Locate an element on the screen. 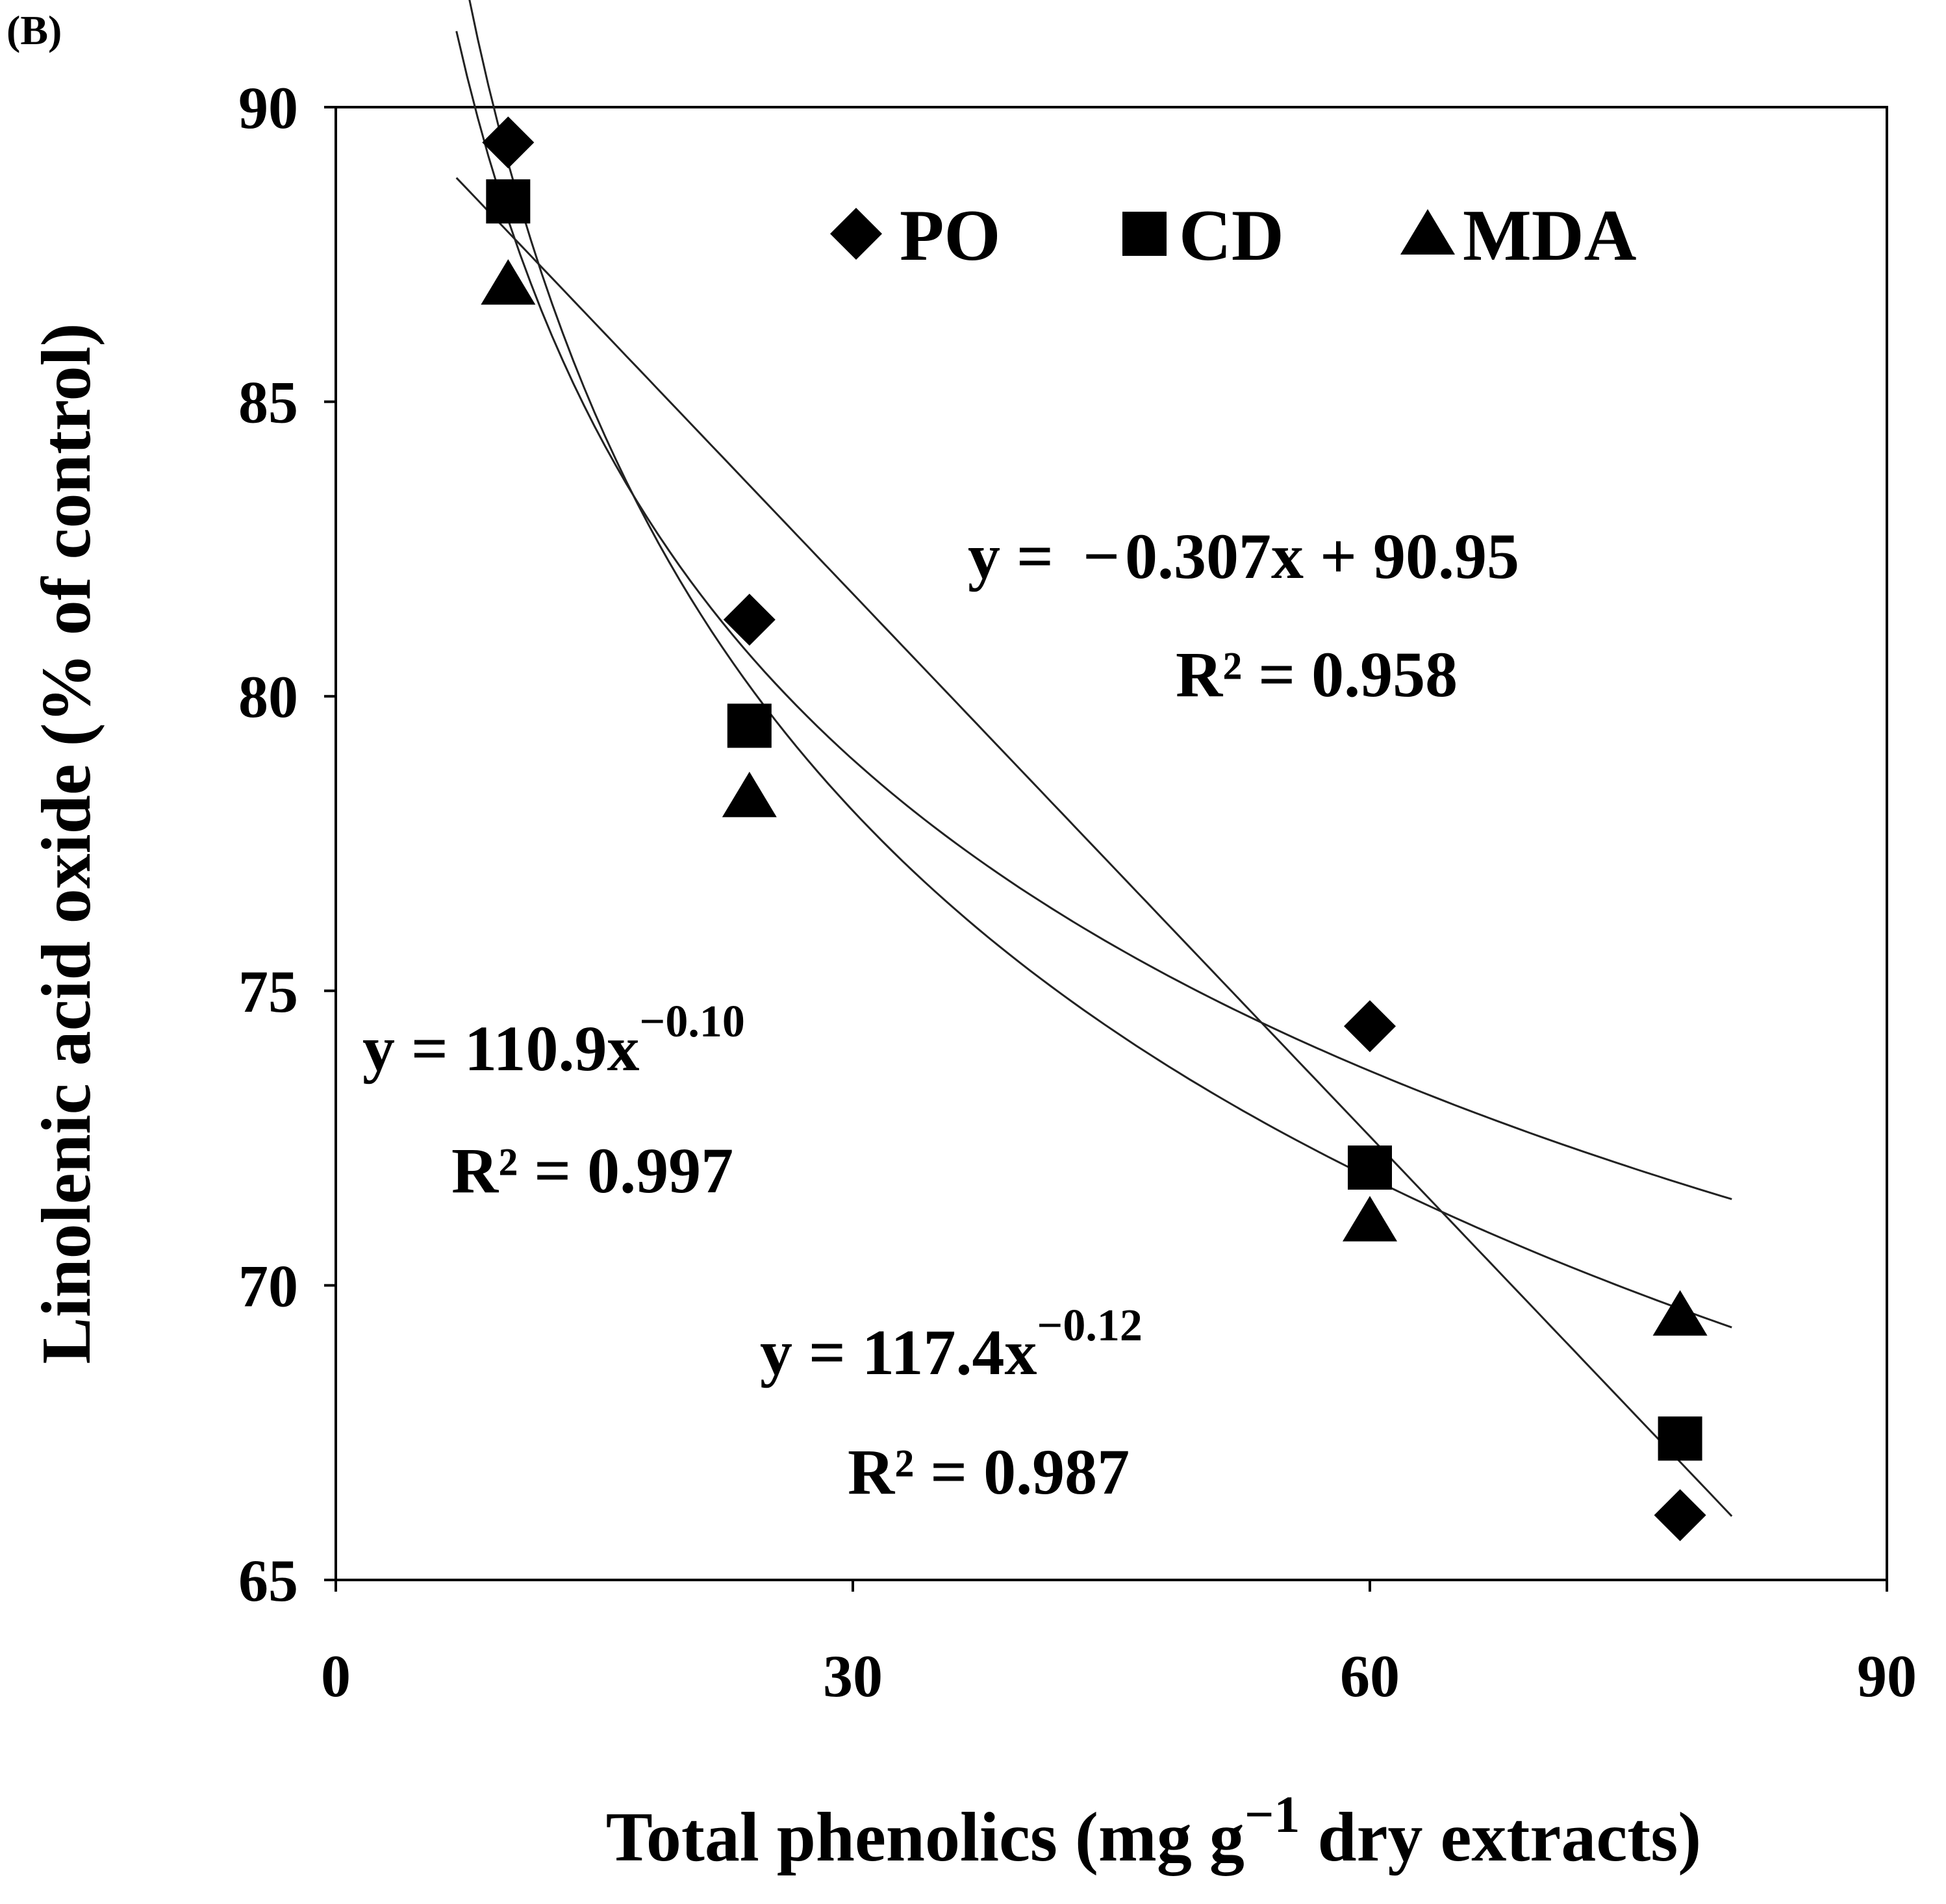  cd-equation: y = 117.4x−0.12 is located at coordinates (951, 1344).